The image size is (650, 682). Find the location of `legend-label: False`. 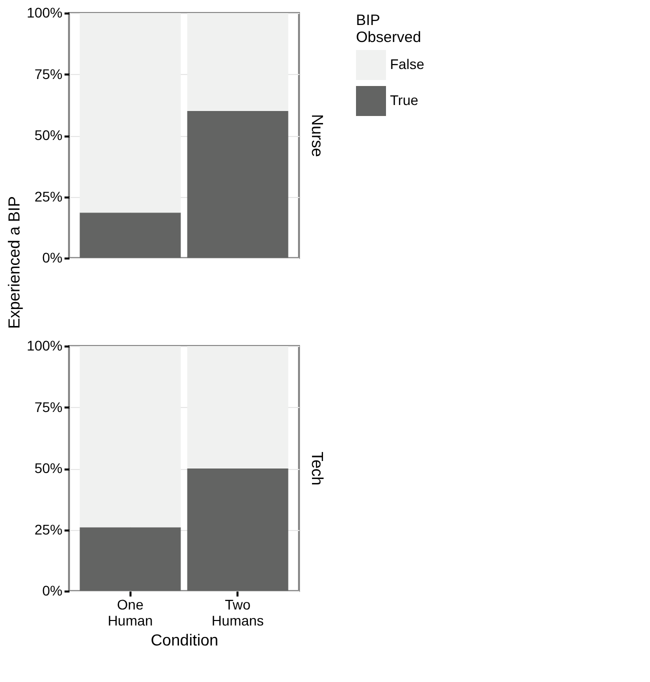

legend-label: False is located at coordinates (407, 64).